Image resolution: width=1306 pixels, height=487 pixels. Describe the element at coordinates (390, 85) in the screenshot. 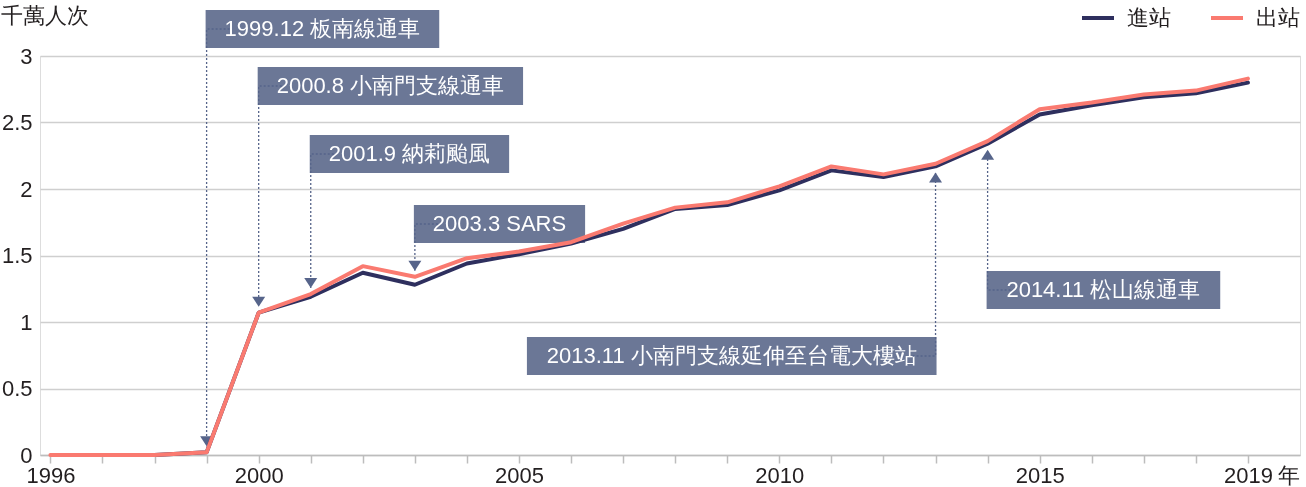

I see `annotation: 2000.8 小南門支線通車` at that location.